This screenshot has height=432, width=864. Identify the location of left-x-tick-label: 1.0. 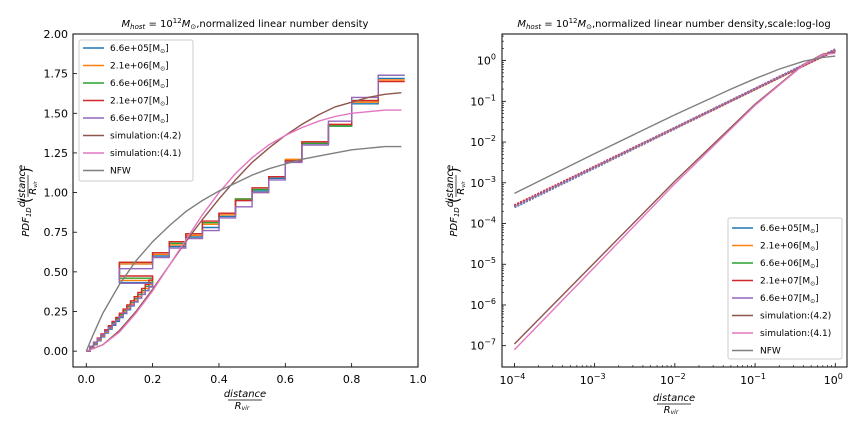
(418, 379).